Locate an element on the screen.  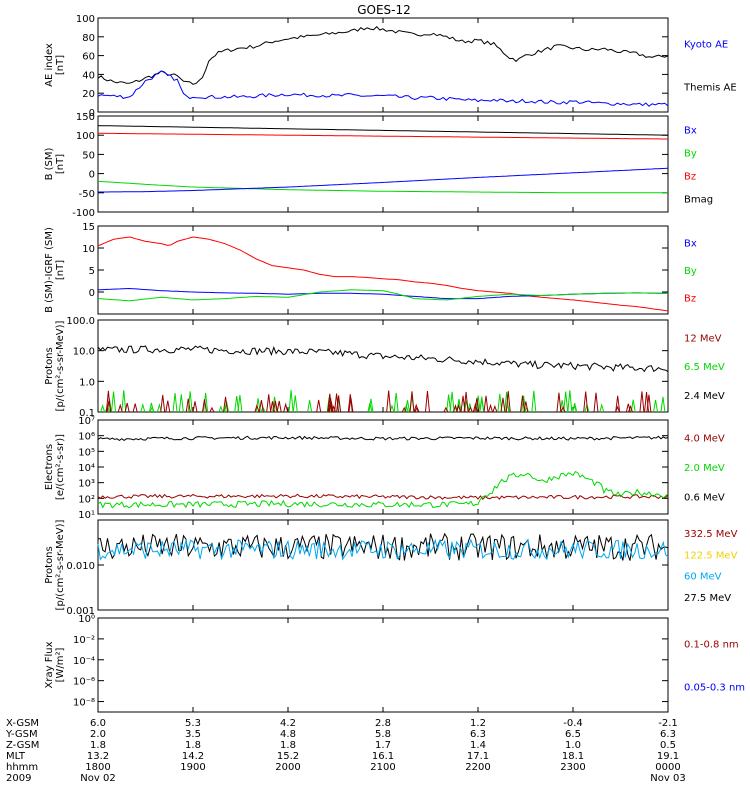
y-axis-label: Xray Flux is located at coordinates (49, 664).